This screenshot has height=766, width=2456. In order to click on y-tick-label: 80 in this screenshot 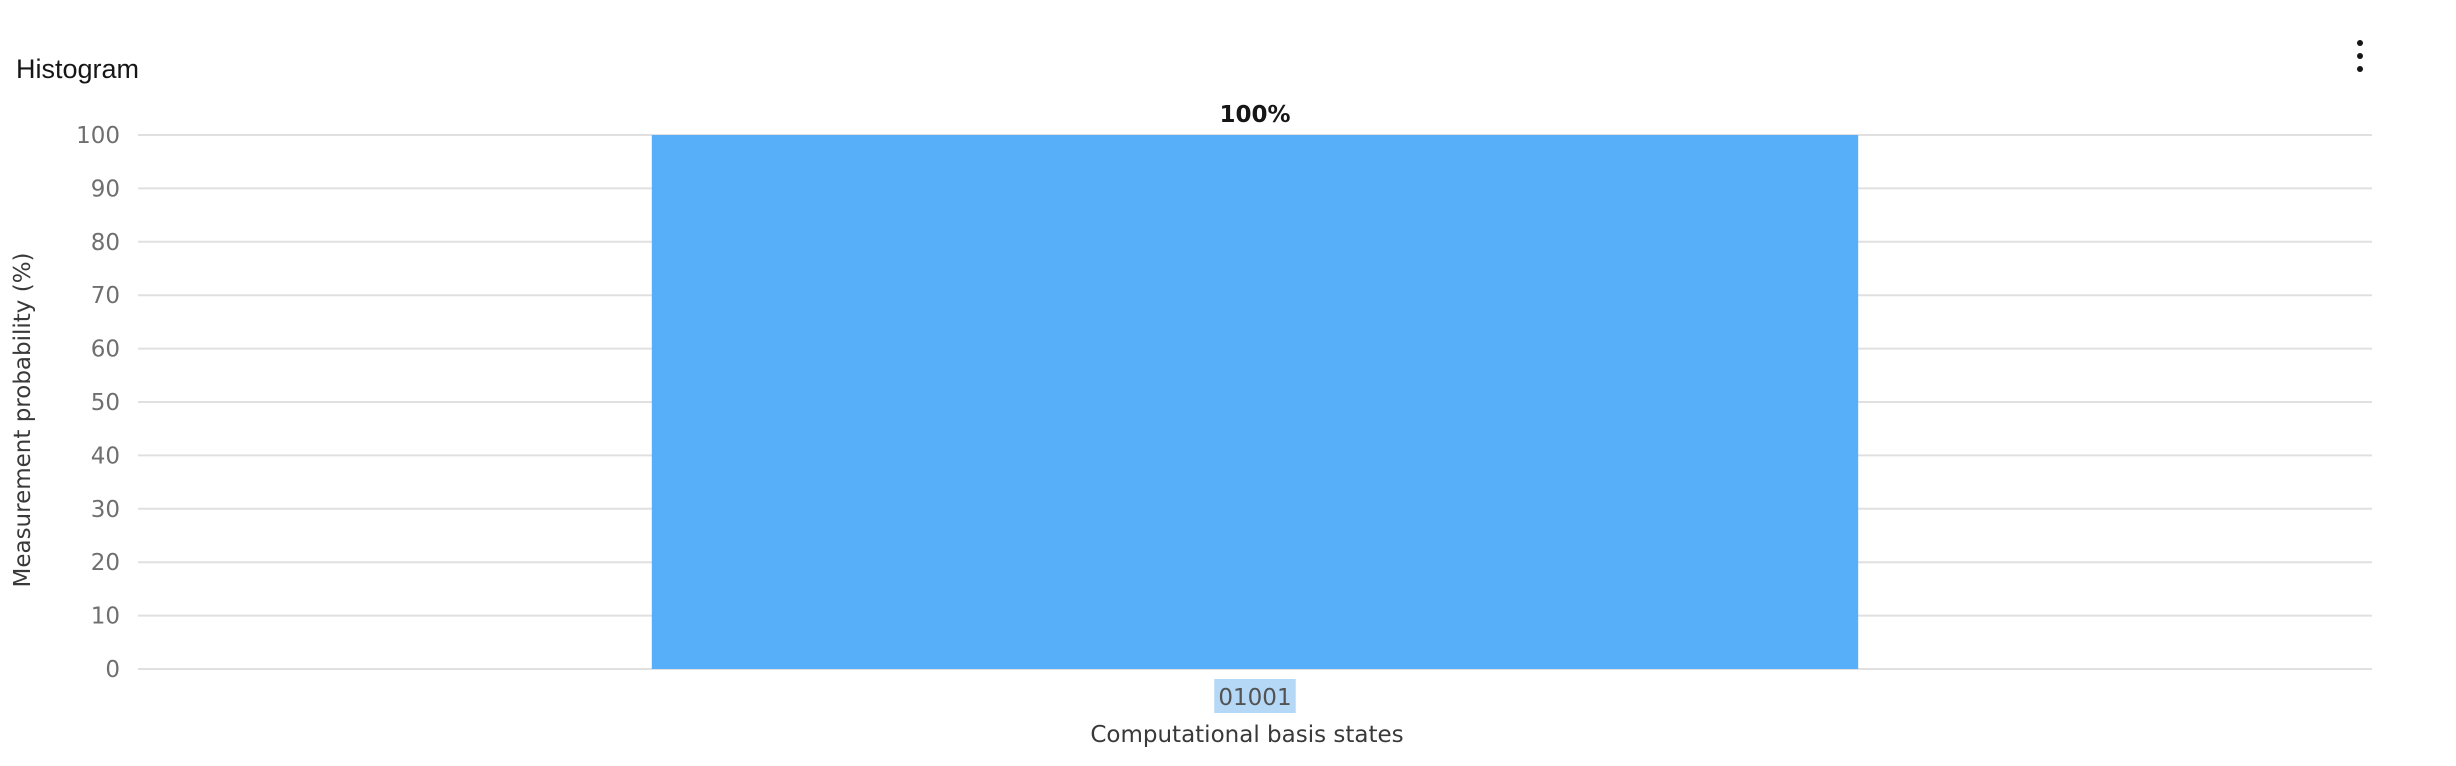, I will do `click(105, 243)`.